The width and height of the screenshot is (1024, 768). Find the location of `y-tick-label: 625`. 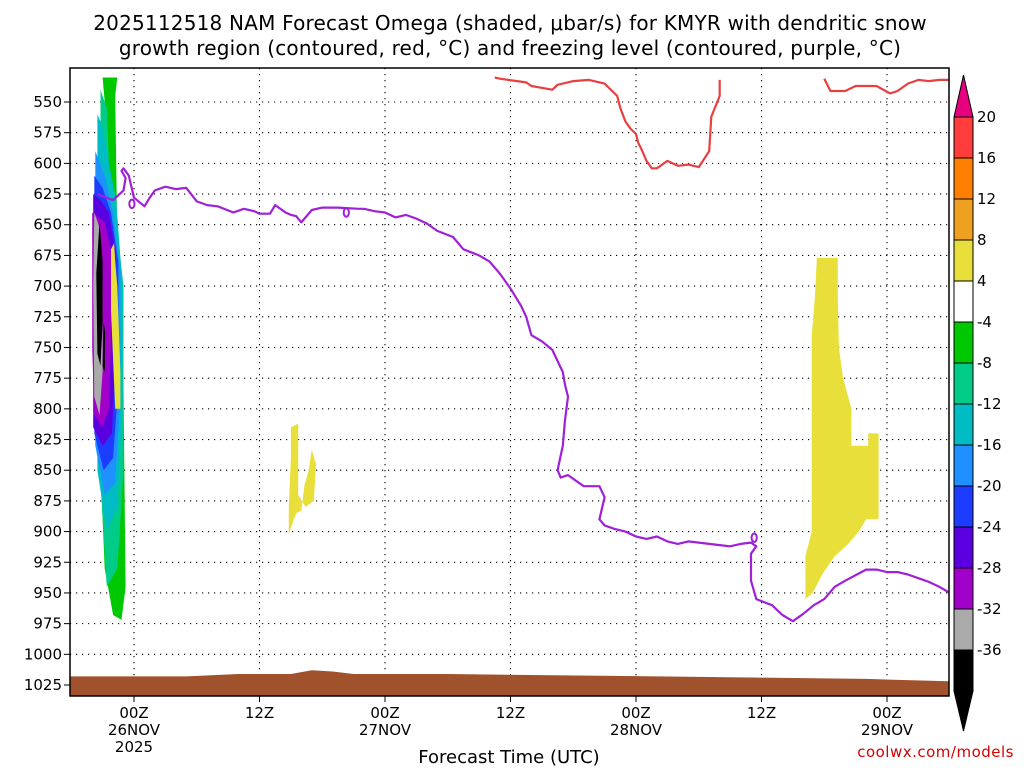

y-tick-label: 625 is located at coordinates (47, 194).